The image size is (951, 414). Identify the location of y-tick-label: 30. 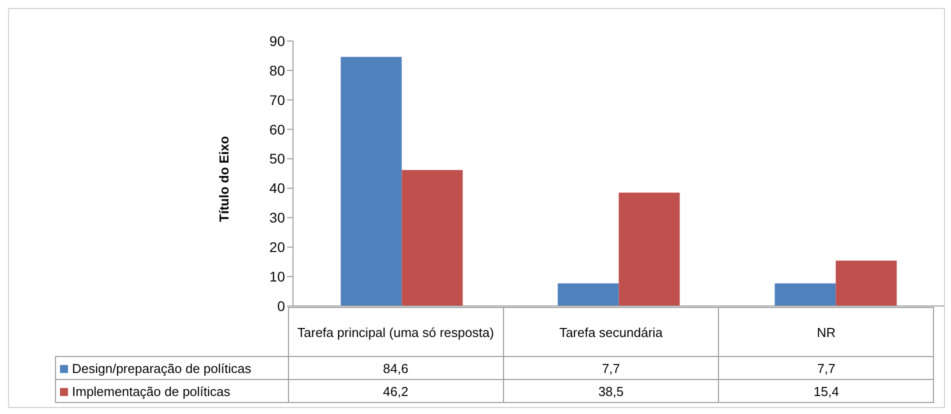
(277, 218).